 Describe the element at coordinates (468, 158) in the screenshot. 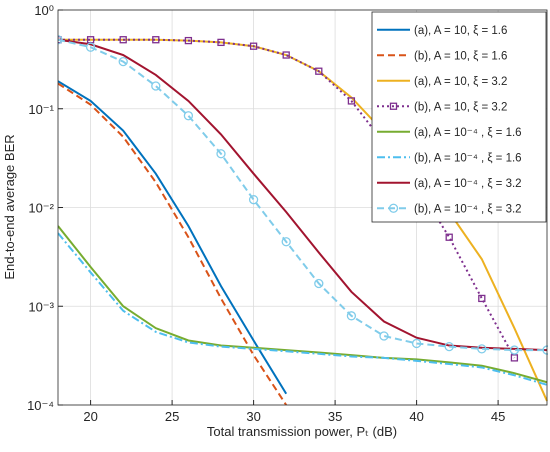

I see `legend-label: (b), A = 10⁻⁴ , ξ = 1.6` at that location.